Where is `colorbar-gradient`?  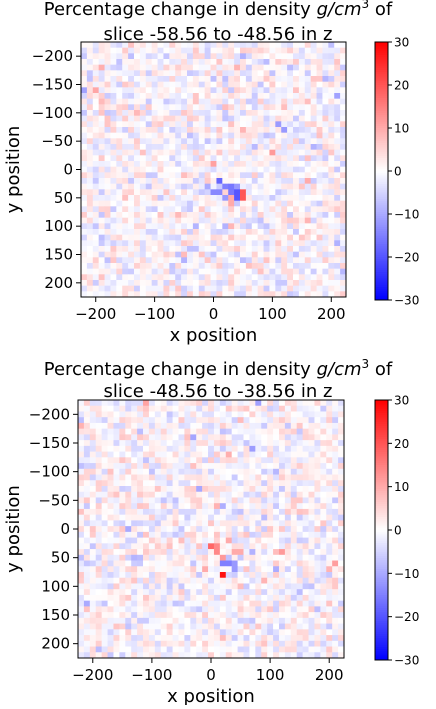
colorbar-gradient is located at coordinates (381, 530).